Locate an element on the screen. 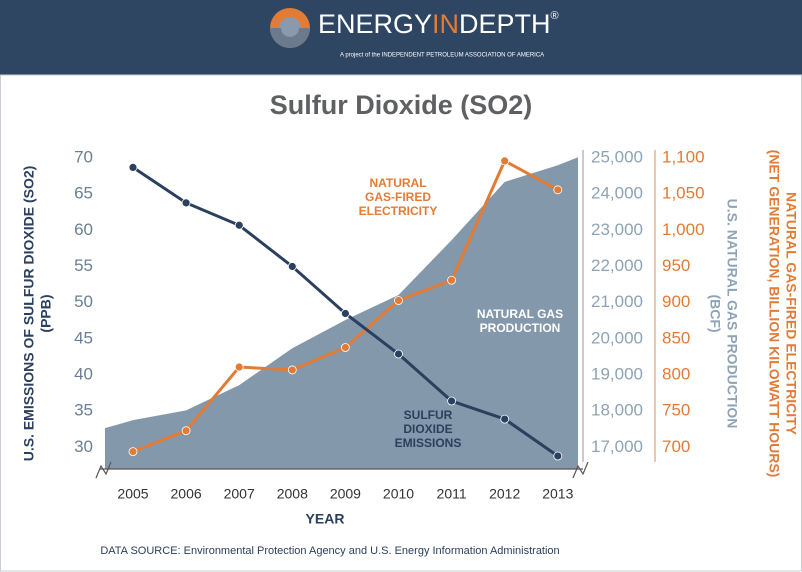  y2-tick-label: 22,000 is located at coordinates (617, 265).